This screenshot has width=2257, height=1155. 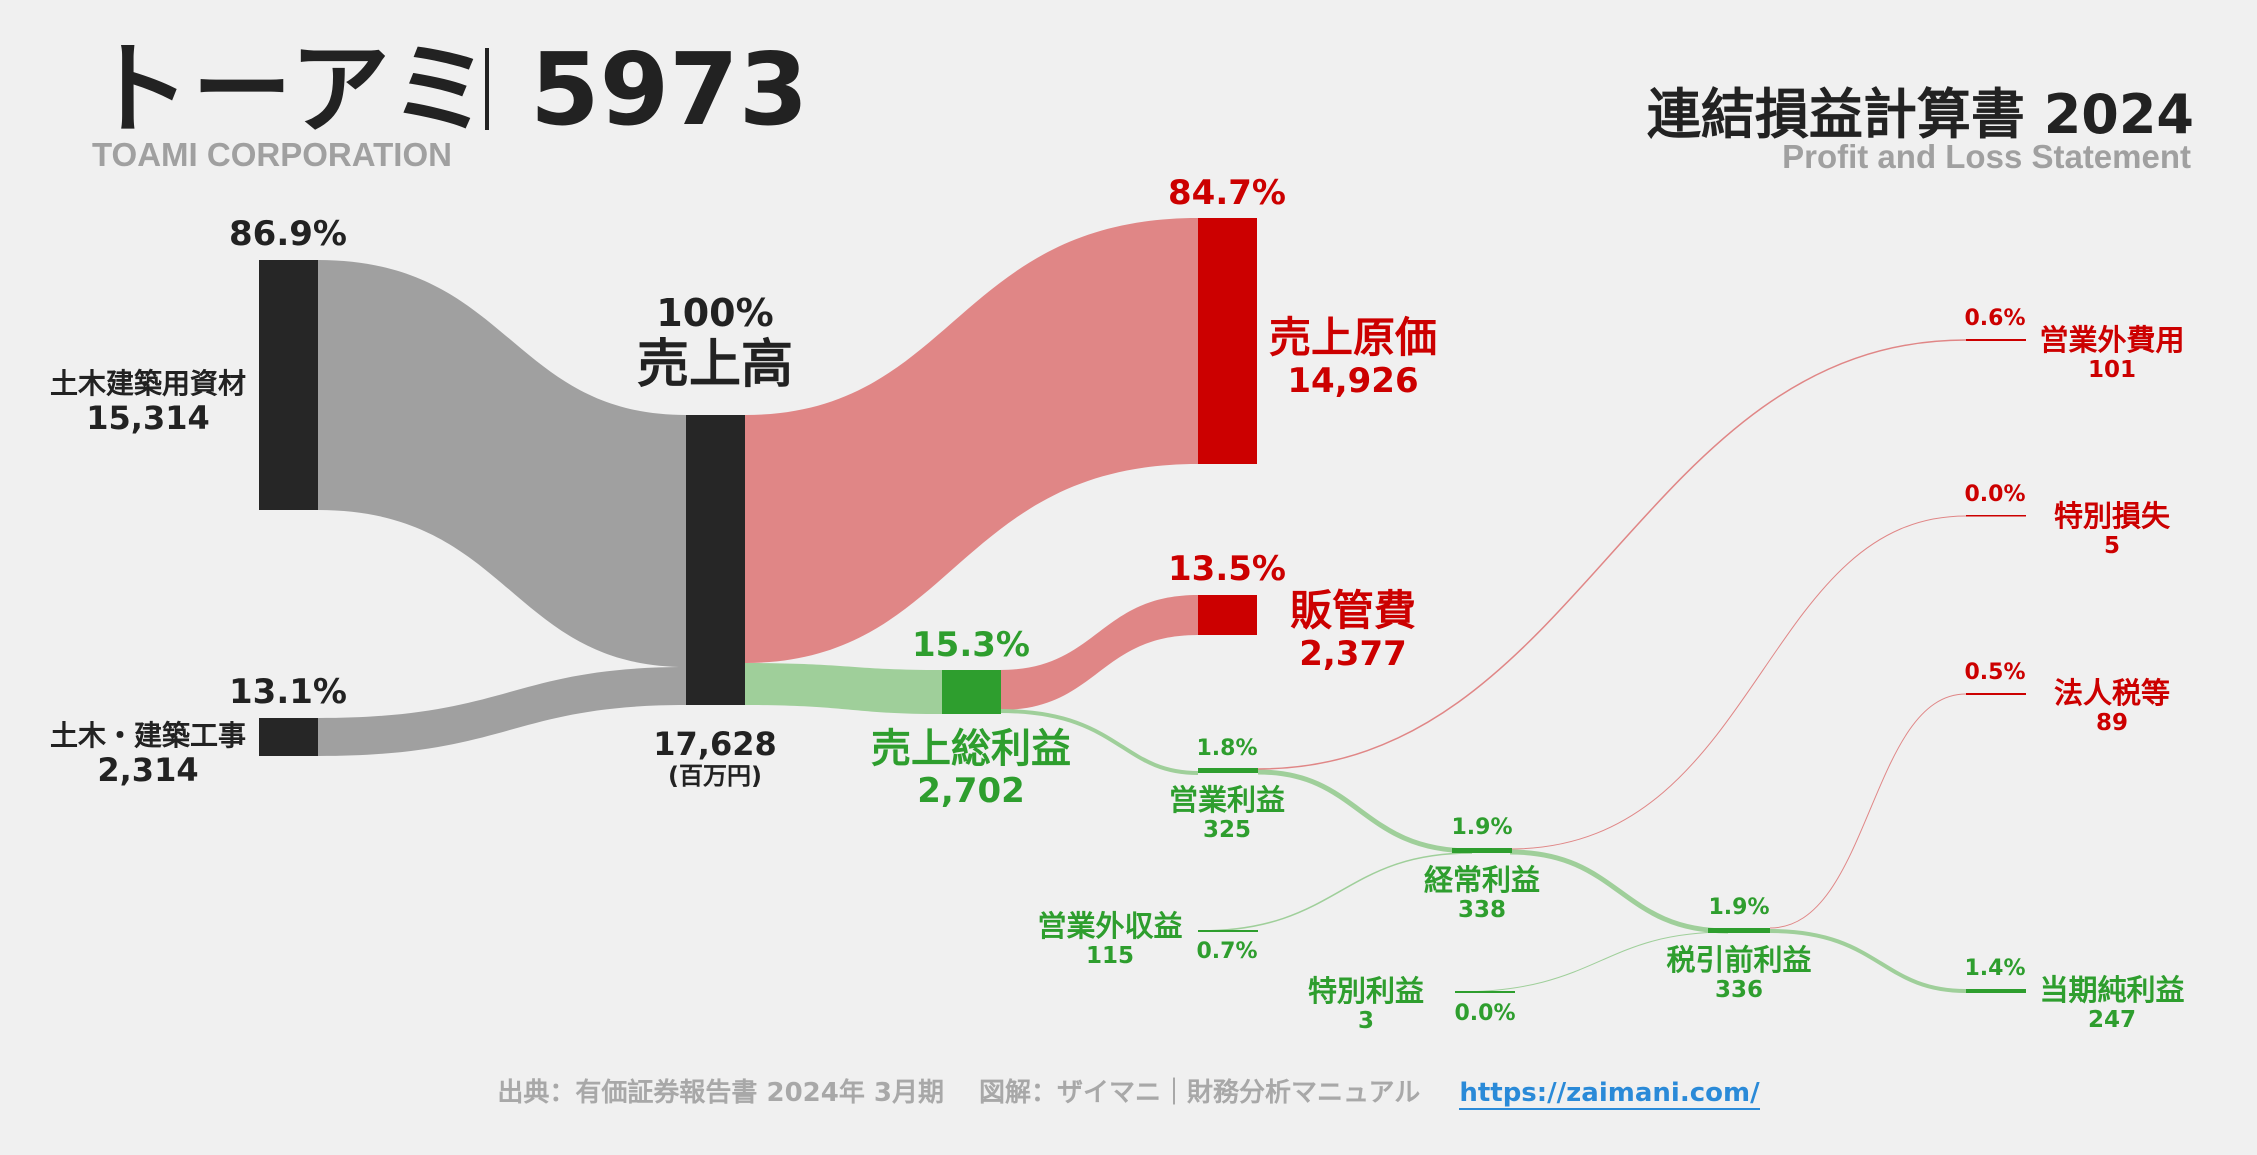 I want to click on node-operating-profit, so click(x=1228, y=770).